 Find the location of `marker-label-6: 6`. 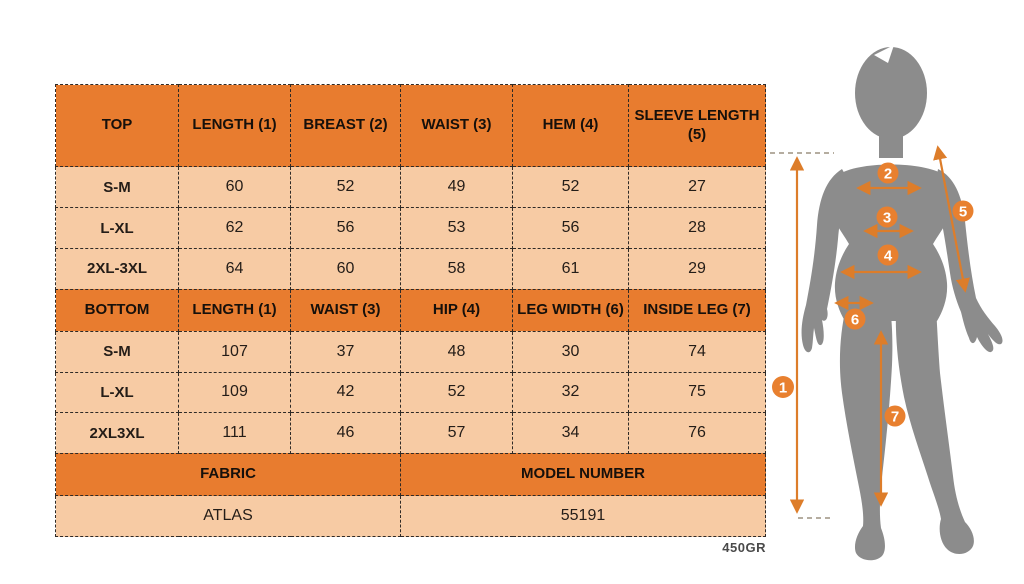

marker-label-6: 6 is located at coordinates (855, 320).